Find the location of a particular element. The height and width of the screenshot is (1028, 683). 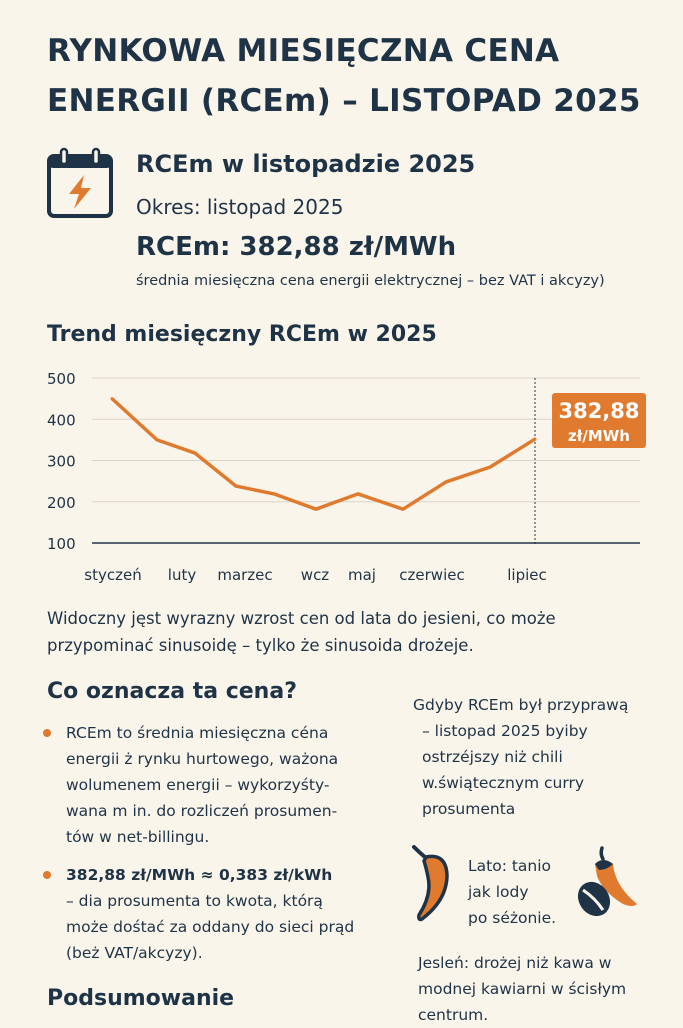

bullet-line: – dia prosumenta to kwota, którą is located at coordinates (194, 901).